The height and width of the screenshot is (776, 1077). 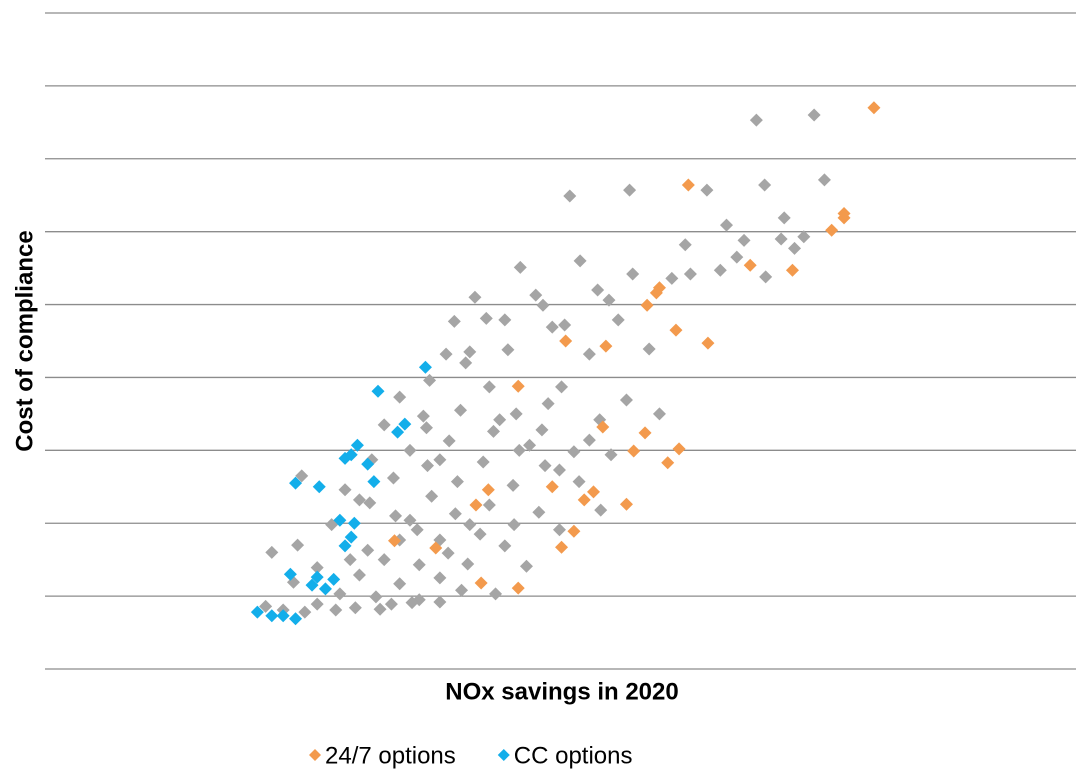 I want to click on legend-label: CC options, so click(x=573, y=755).